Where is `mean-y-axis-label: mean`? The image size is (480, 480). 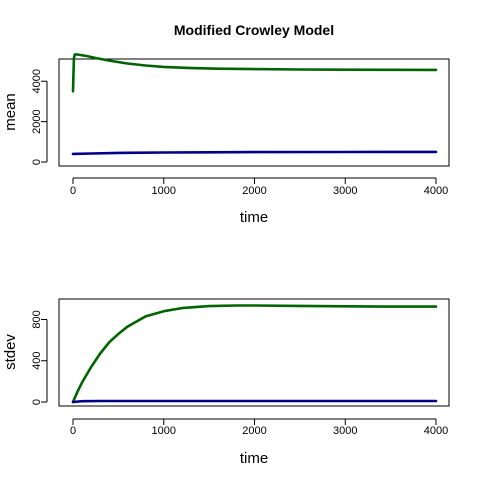
mean-y-axis-label: mean is located at coordinates (10, 112).